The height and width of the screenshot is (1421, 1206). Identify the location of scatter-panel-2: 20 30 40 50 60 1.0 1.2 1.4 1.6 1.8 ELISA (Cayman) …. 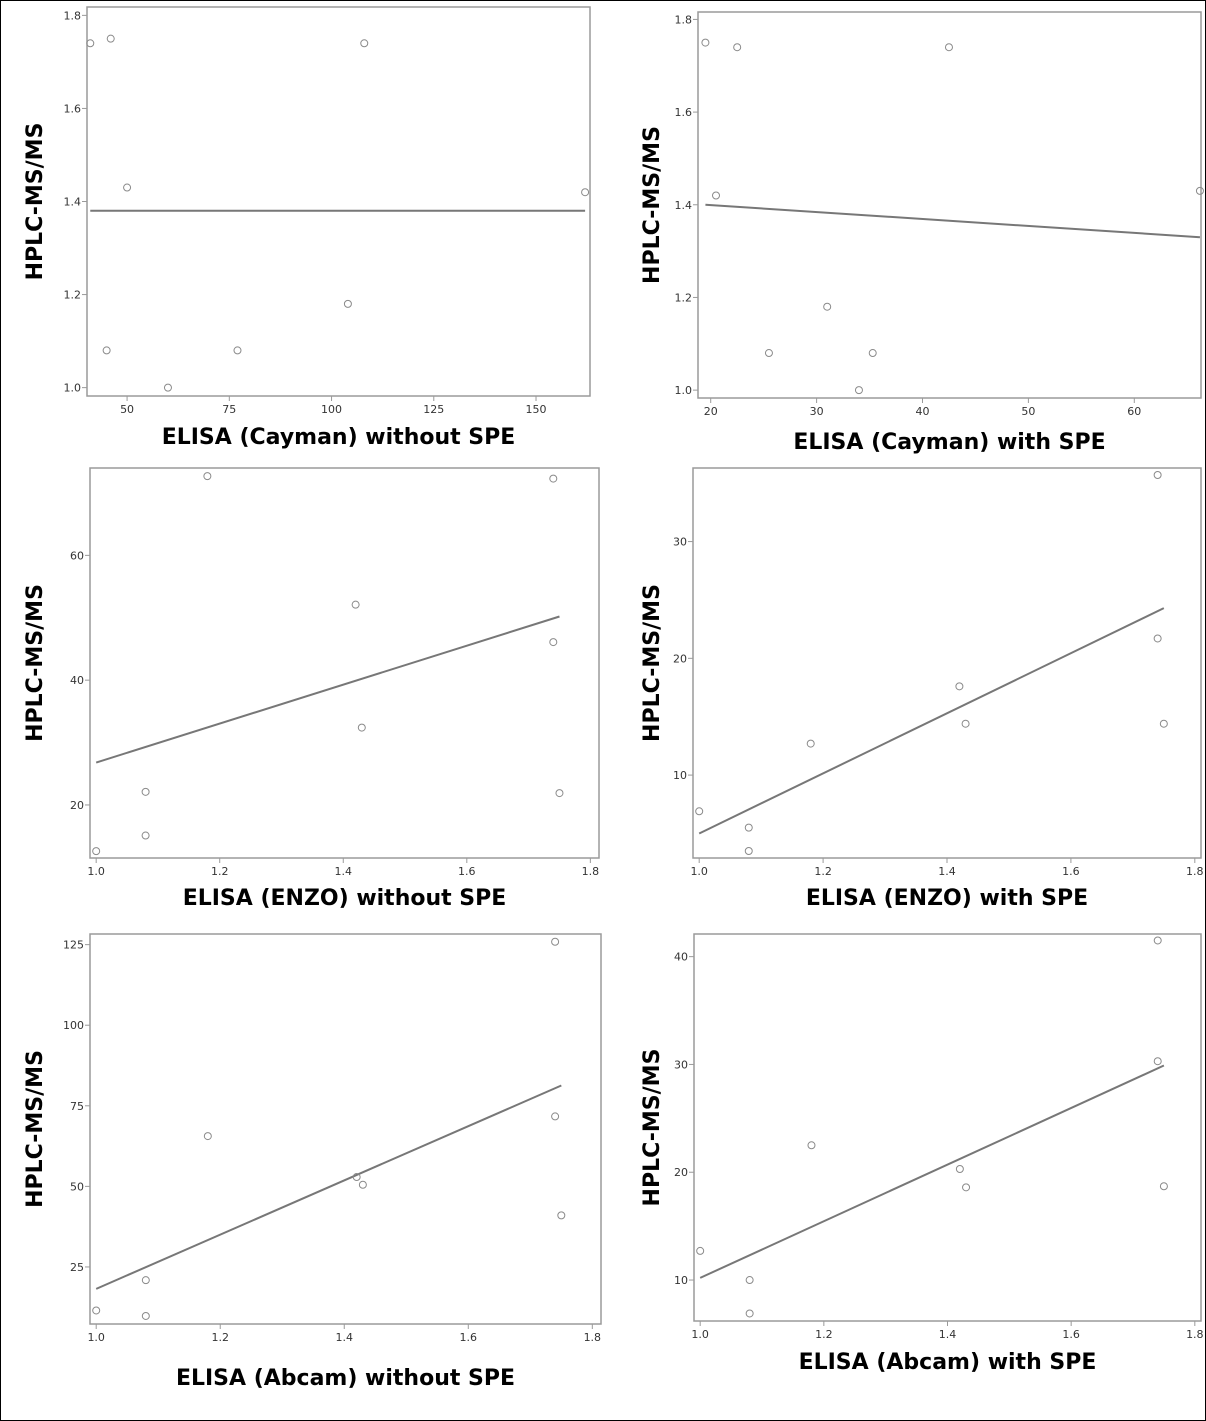
(922, 233).